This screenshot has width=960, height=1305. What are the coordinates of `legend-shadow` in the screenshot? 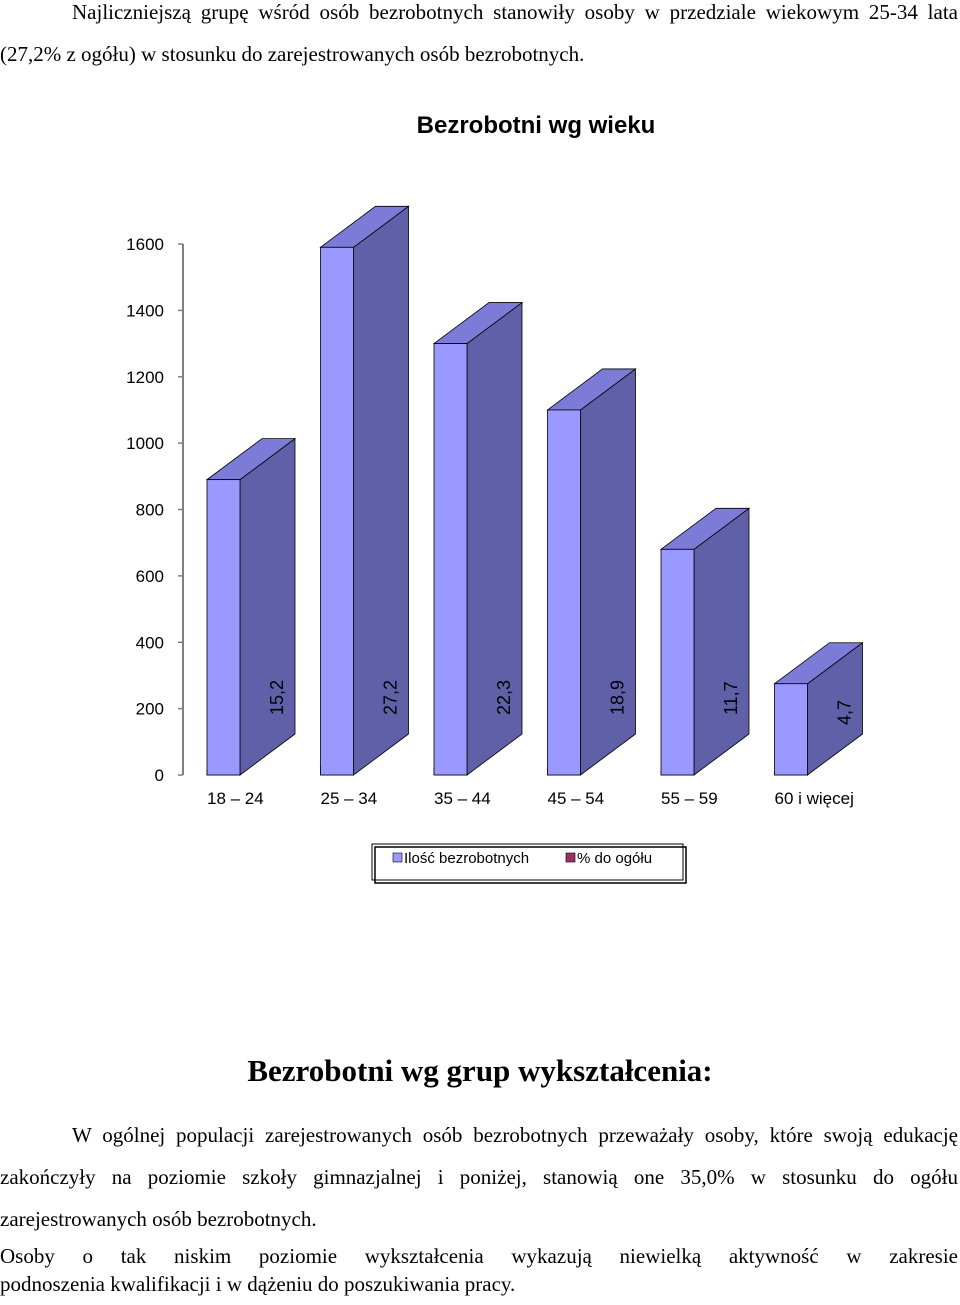 It's located at (530, 865).